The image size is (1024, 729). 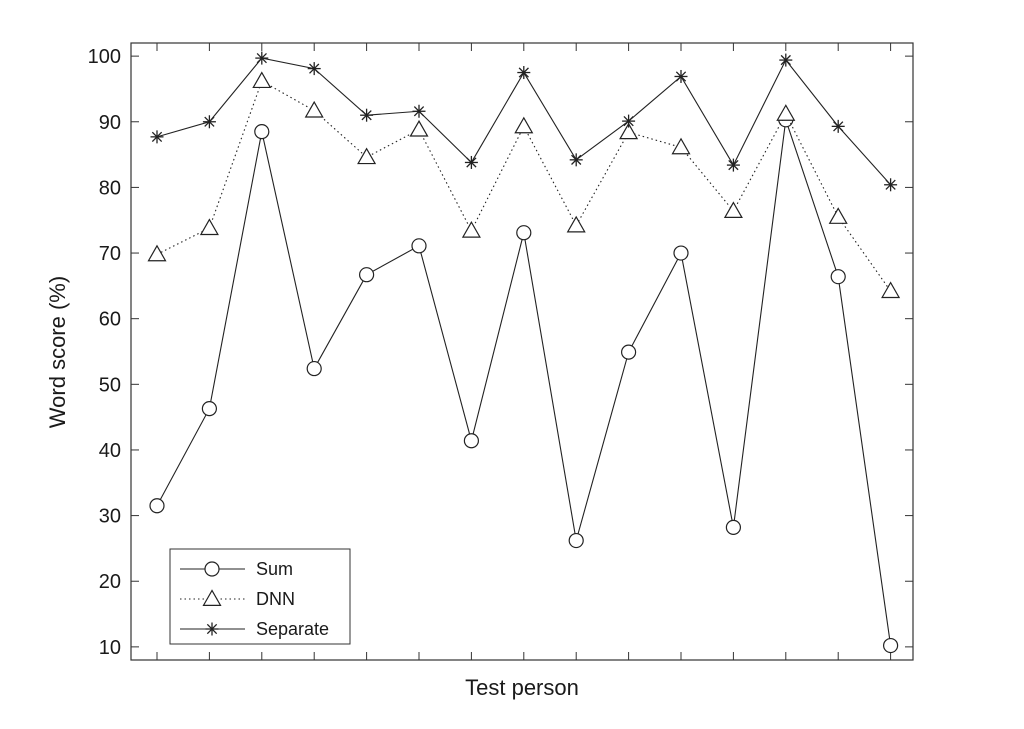 What do you see at coordinates (110, 385) in the screenshot?
I see `y-tick-label: 50` at bounding box center [110, 385].